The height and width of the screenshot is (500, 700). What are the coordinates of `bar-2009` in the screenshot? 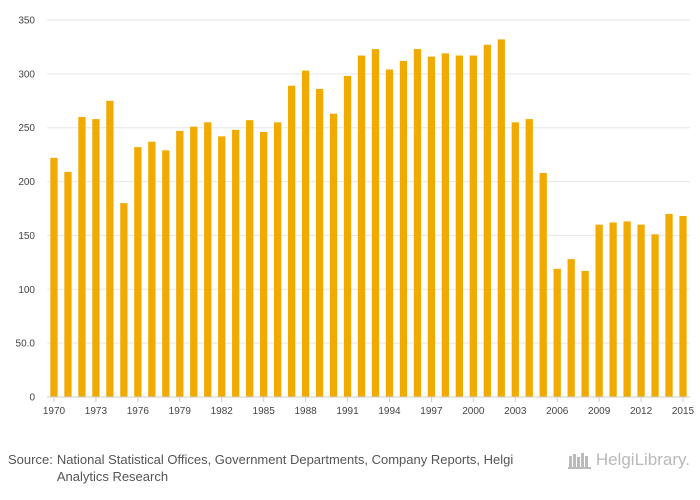 It's located at (599, 310).